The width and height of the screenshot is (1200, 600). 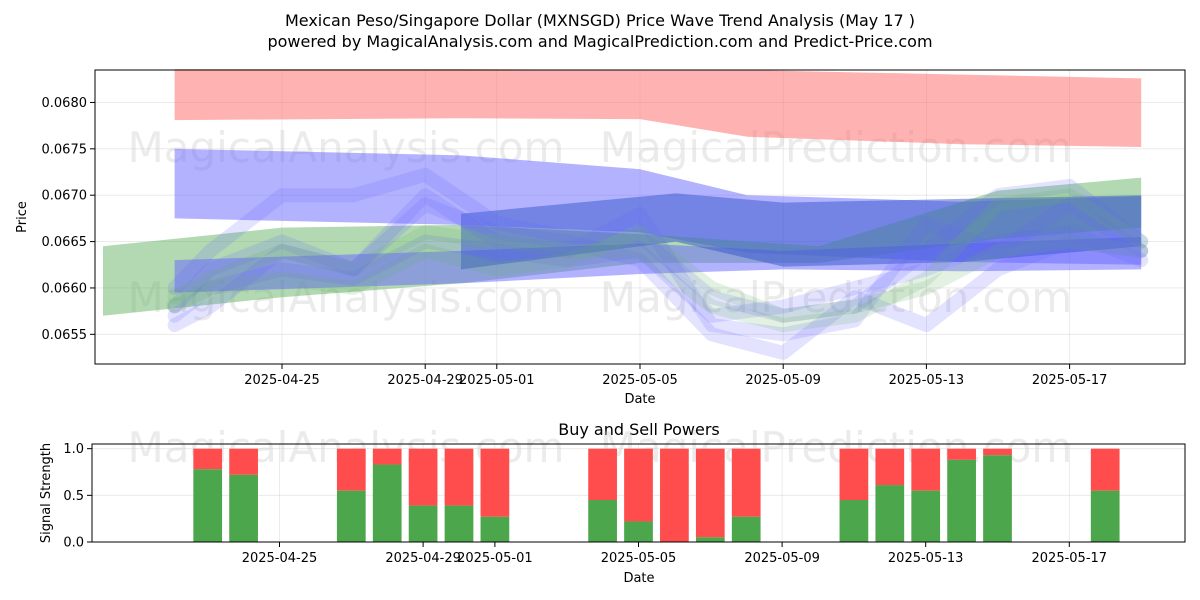 I want to click on signal-x-tick-label: 2025-05-17, so click(x=1070, y=558).